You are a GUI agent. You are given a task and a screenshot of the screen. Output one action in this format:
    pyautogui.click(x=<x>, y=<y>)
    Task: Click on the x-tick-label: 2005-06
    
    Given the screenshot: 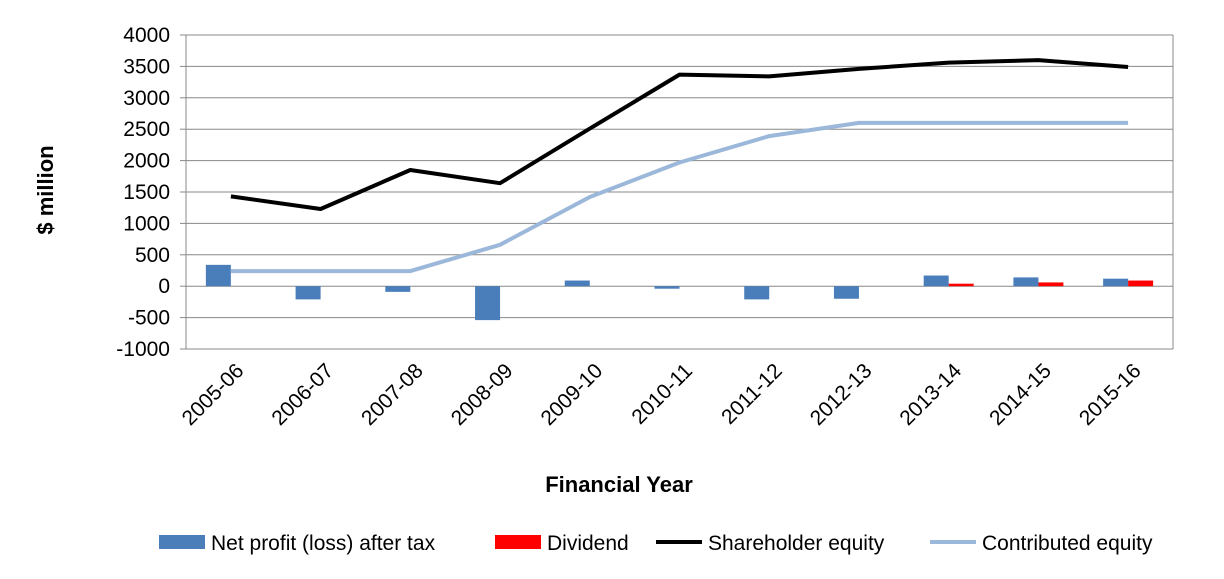 What is the action you would take?
    pyautogui.click(x=213, y=394)
    